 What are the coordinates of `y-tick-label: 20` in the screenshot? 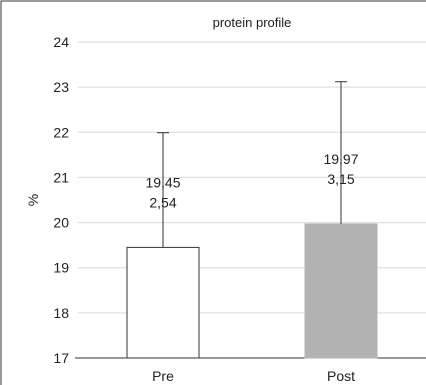 It's located at (61, 223).